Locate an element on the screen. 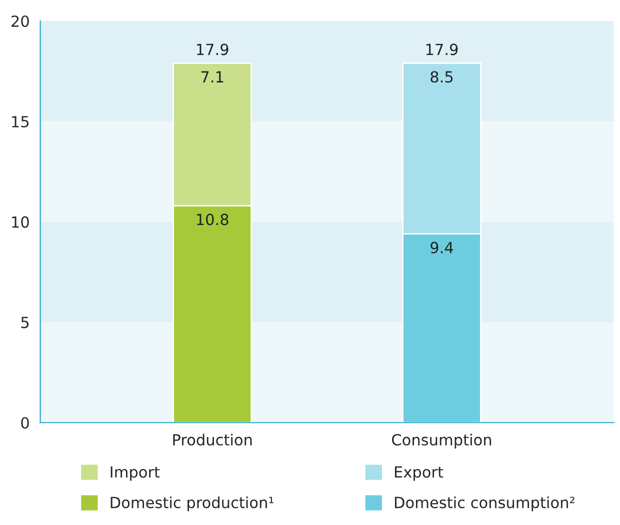 This screenshot has height=525, width=620. y-tick-label: 10 is located at coordinates (20, 222).